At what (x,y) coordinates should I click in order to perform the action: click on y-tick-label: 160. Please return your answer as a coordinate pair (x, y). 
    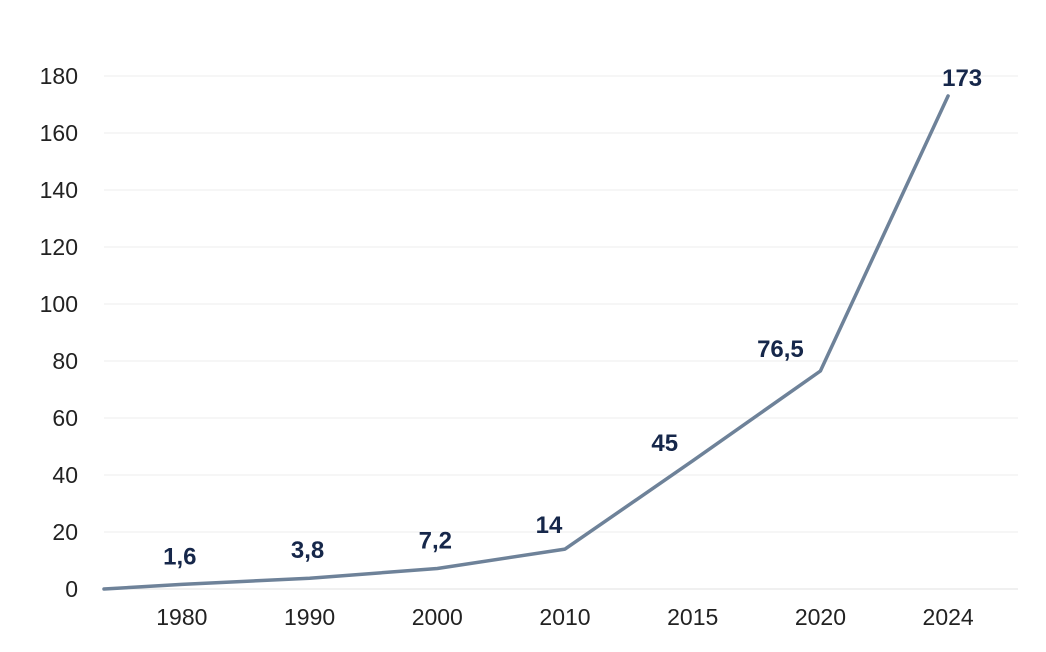
    Looking at the image, I should click on (59, 133).